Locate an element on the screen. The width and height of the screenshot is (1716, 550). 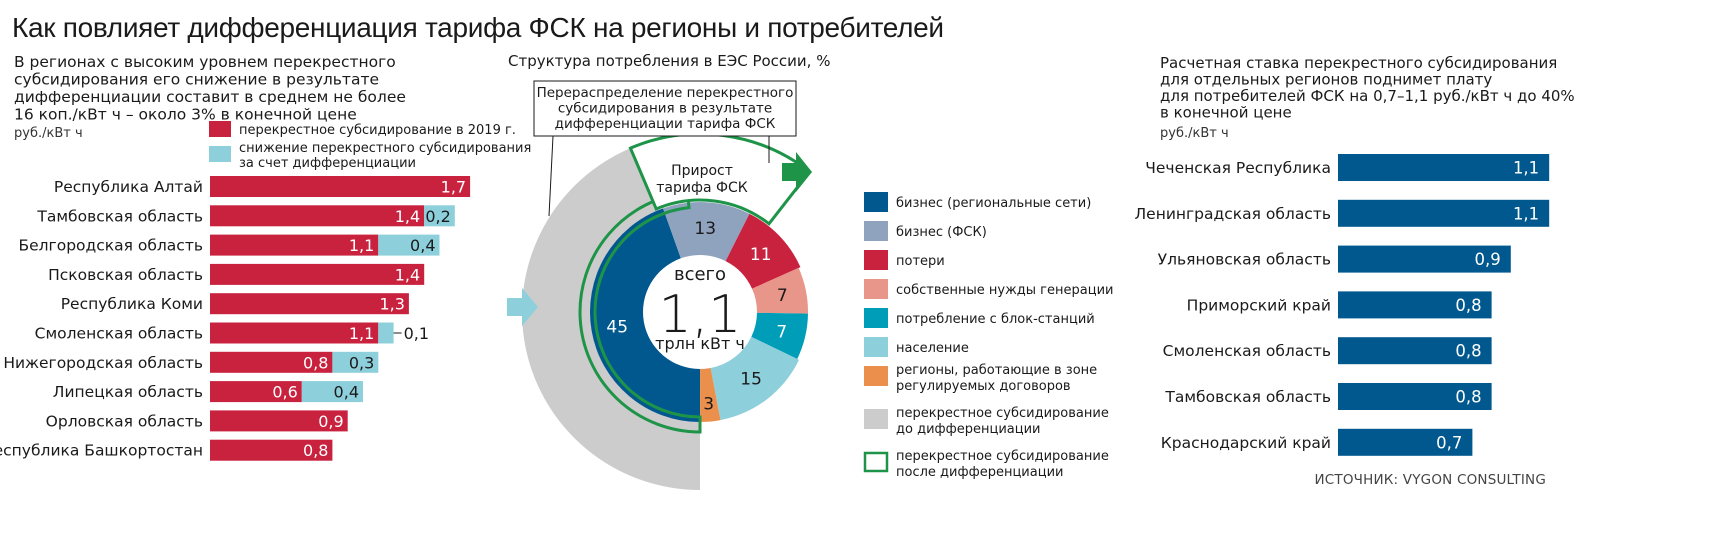
donut-hole is located at coordinates (700, 312).